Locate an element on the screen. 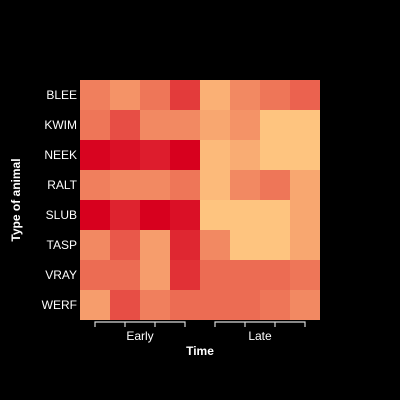 This screenshot has height=400, width=400. row-label-slub: SLUB is located at coordinates (61, 215).